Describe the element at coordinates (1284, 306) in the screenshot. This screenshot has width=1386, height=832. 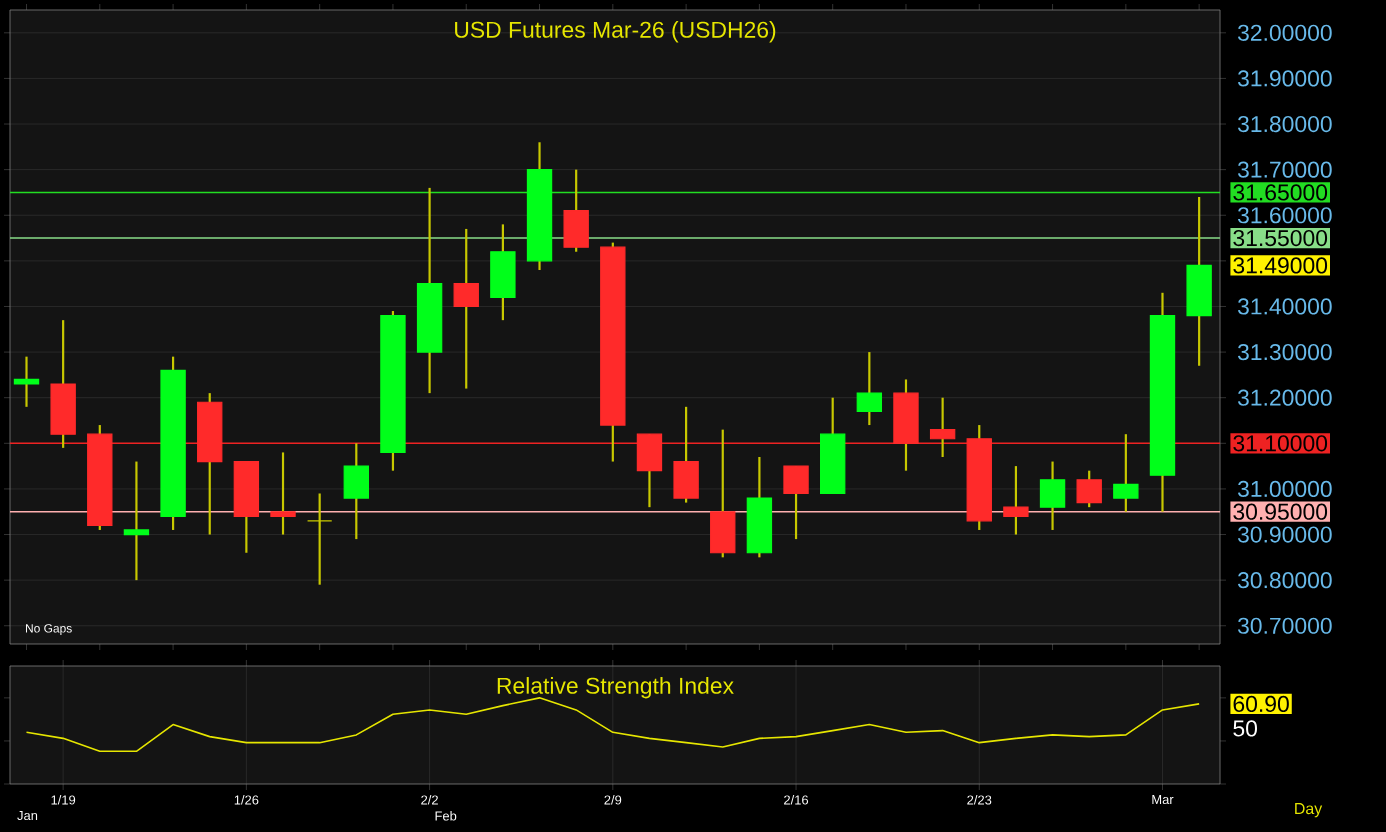
I see `y-tick-label: 31.40000` at that location.